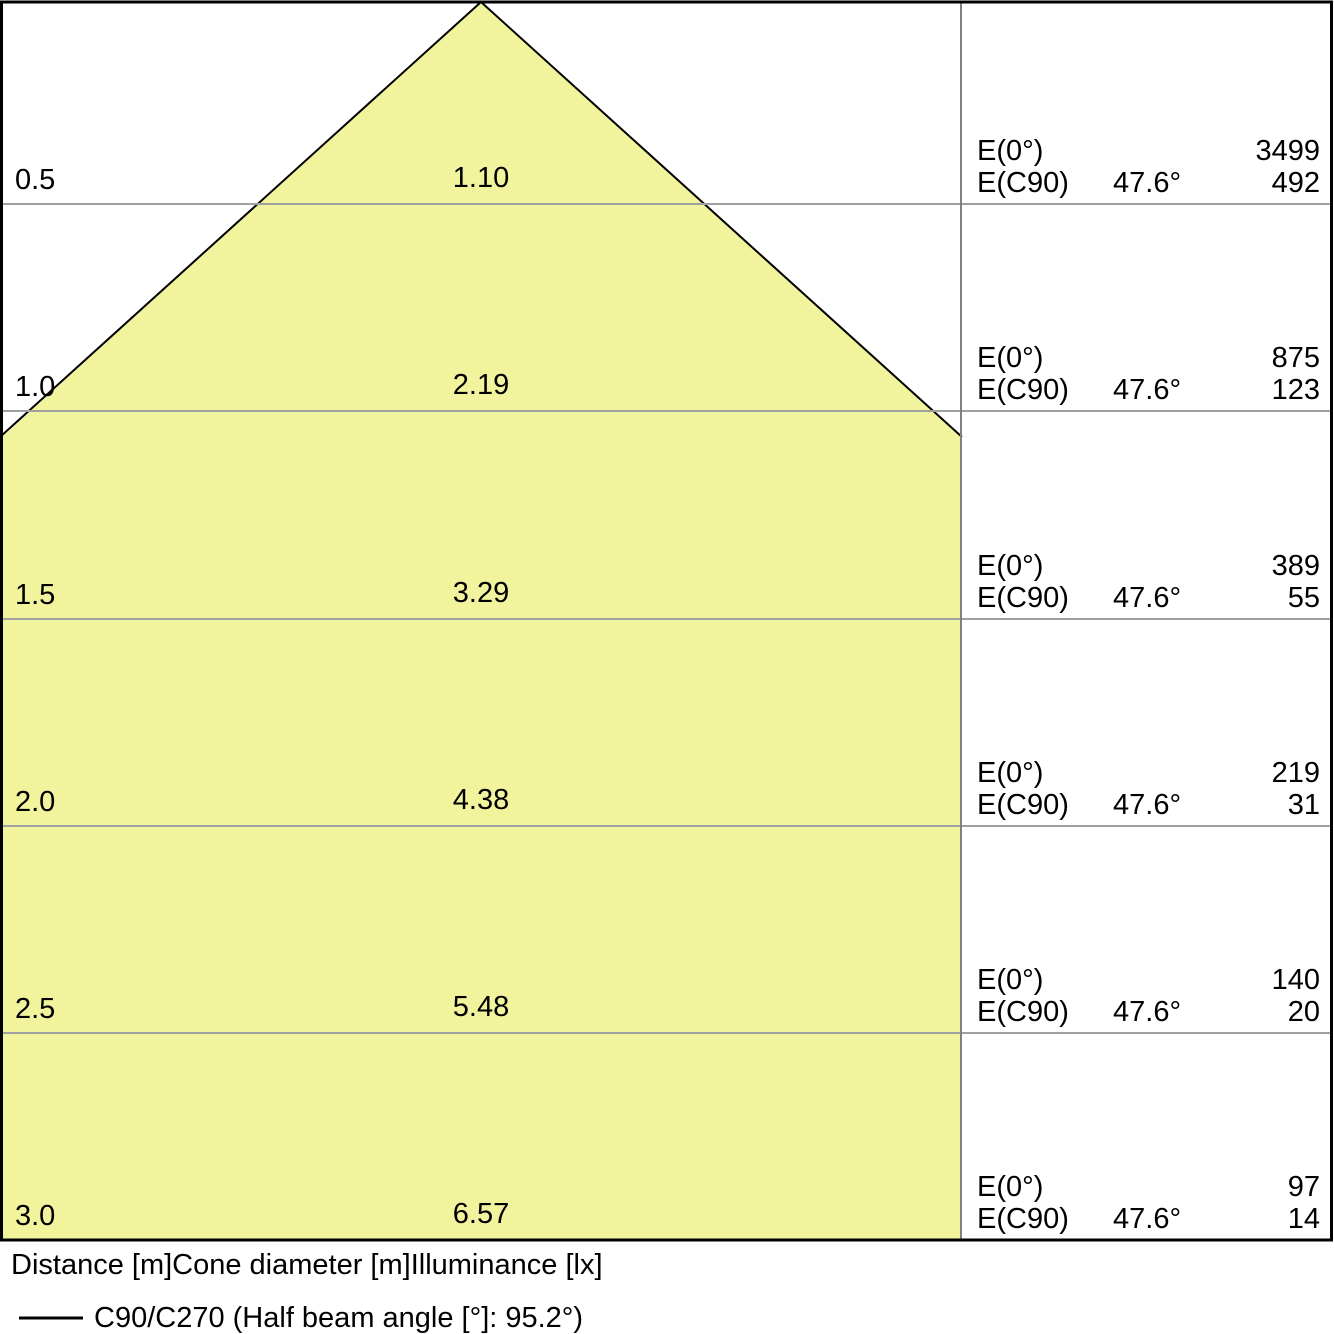  What do you see at coordinates (1287, 151) in the screenshot?
I see `e0-illuminance-value: 3499` at bounding box center [1287, 151].